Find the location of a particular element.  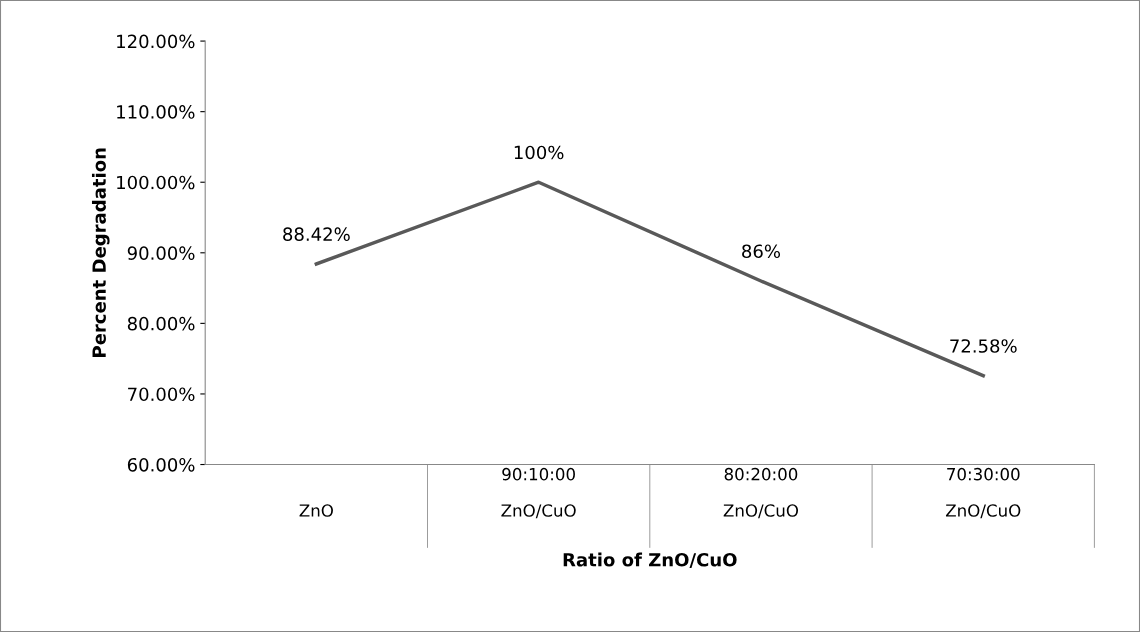

y-tick-label: 80.00% is located at coordinates (161, 323).